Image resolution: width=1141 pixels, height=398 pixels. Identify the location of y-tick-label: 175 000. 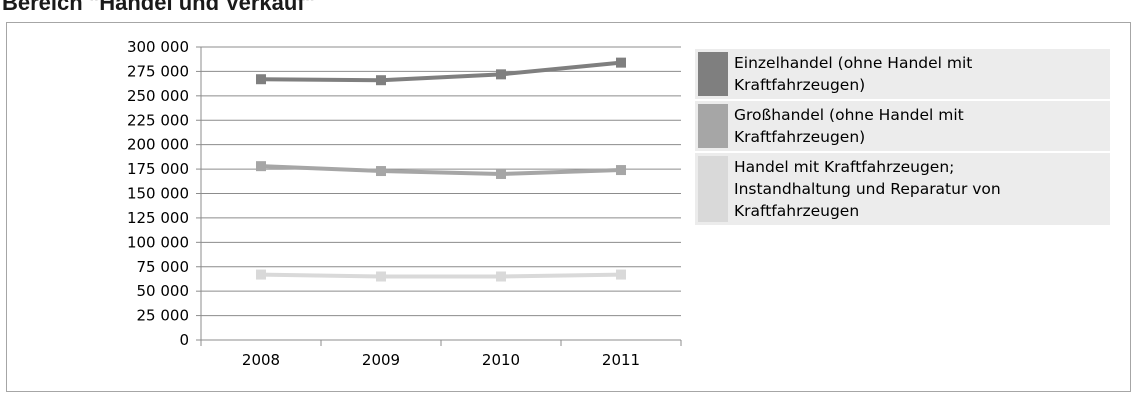
(158, 169).